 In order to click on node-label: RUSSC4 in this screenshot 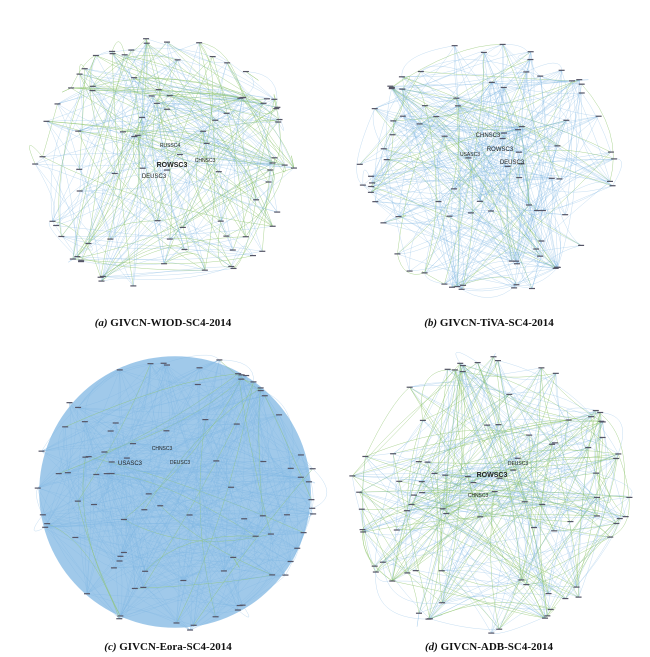, I will do `click(170, 146)`.